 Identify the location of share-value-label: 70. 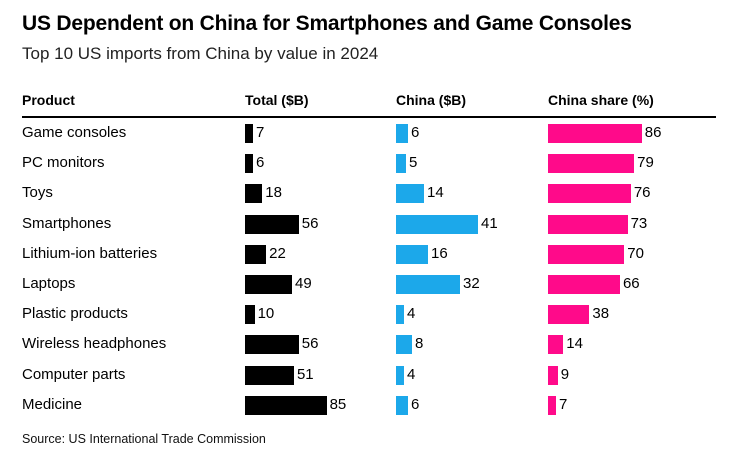
(635, 253).